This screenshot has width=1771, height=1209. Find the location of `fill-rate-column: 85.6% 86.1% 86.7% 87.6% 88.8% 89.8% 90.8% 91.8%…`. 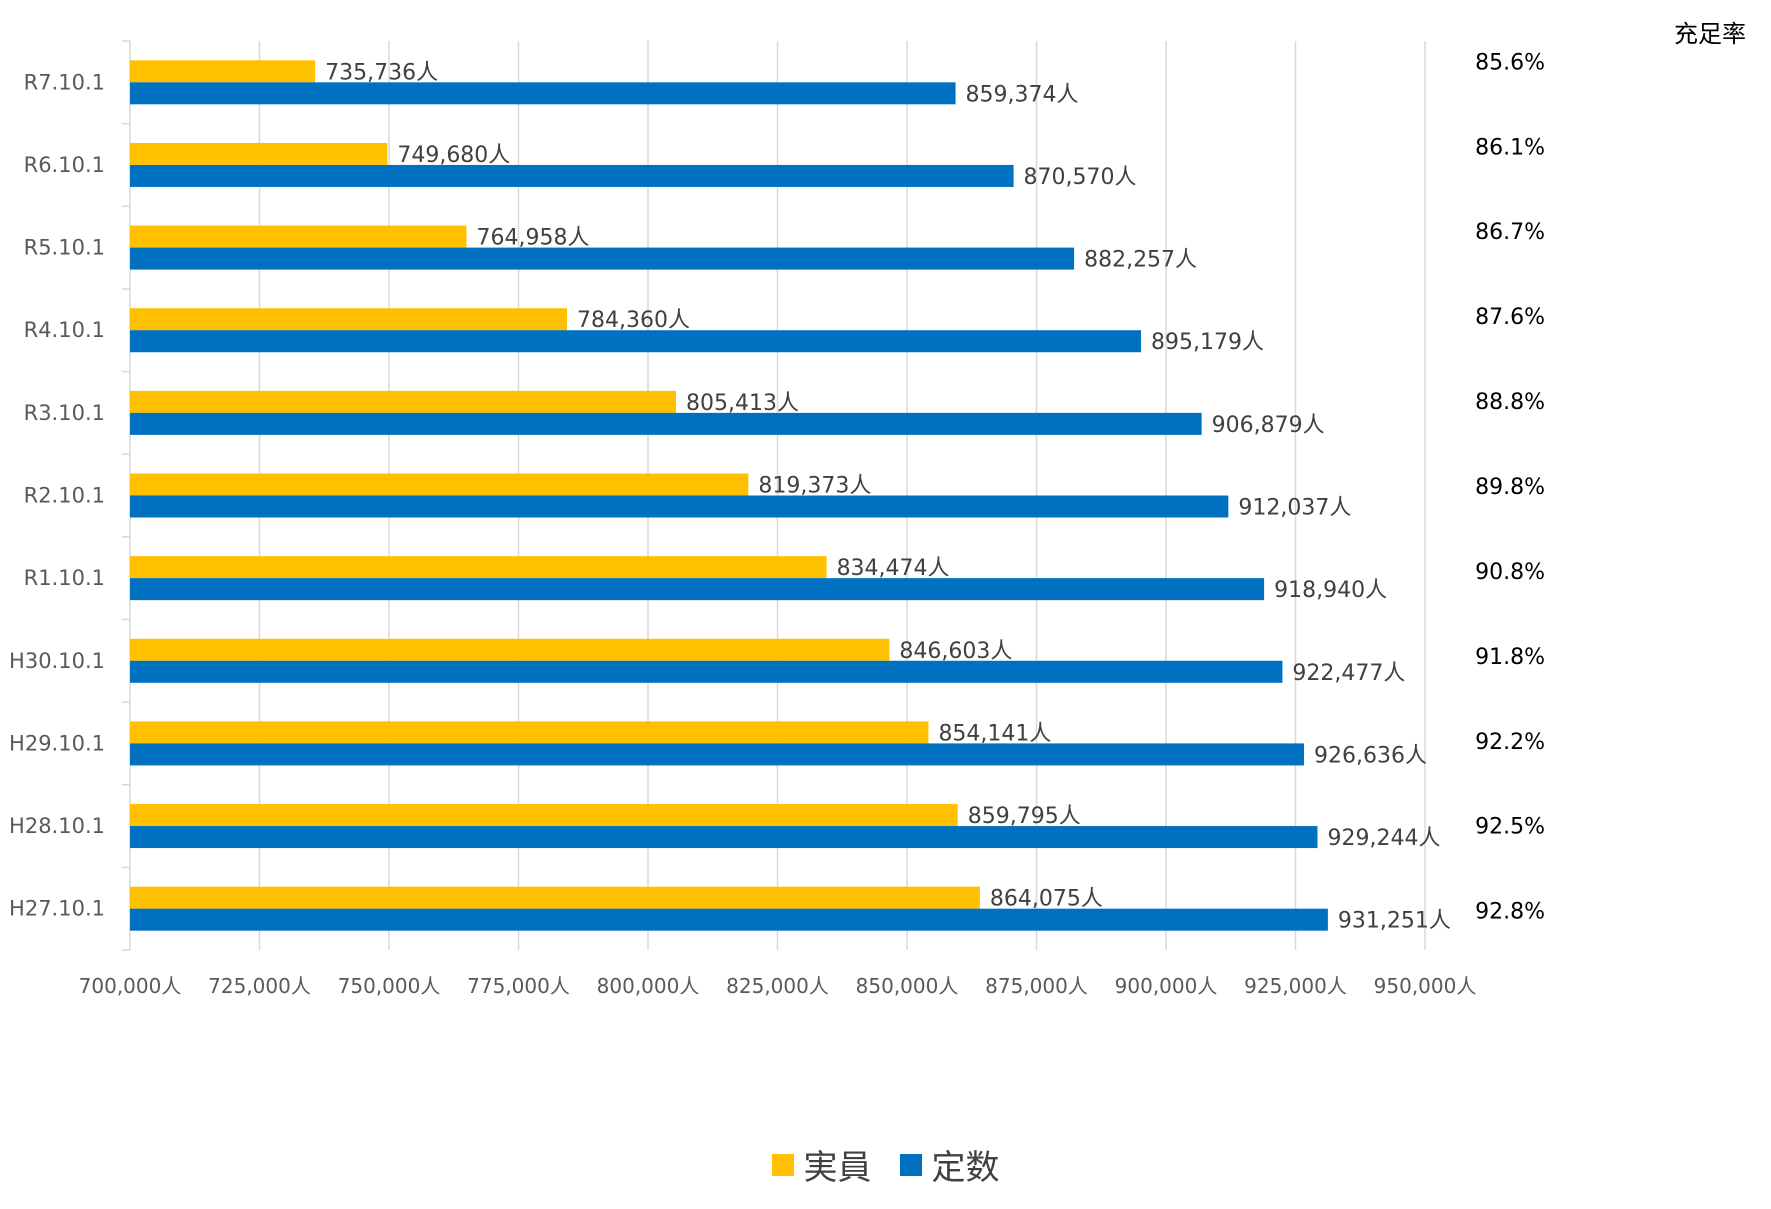

fill-rate-column: 85.6% 86.1% 86.7% 87.6% 88.8% 89.8% 90.8% 91.8%… is located at coordinates (1510, 487).